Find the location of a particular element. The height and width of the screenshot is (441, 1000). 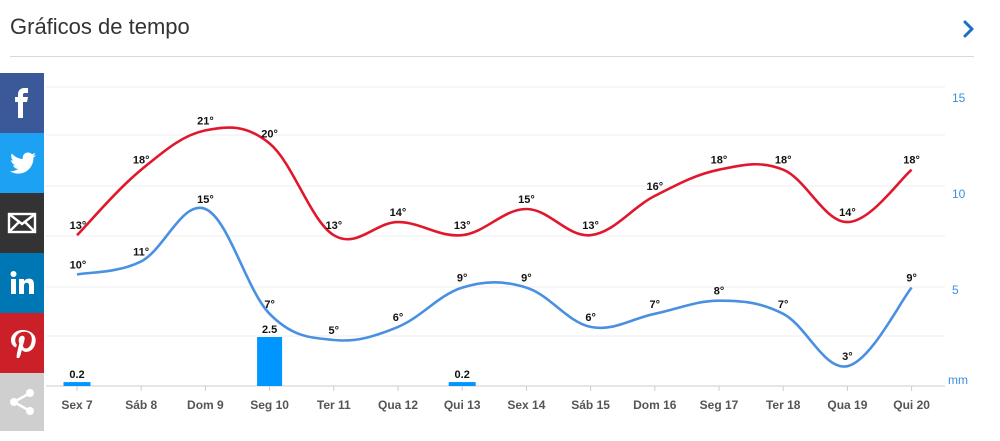

x-axis-category-label: Dom 9 is located at coordinates (205, 405).